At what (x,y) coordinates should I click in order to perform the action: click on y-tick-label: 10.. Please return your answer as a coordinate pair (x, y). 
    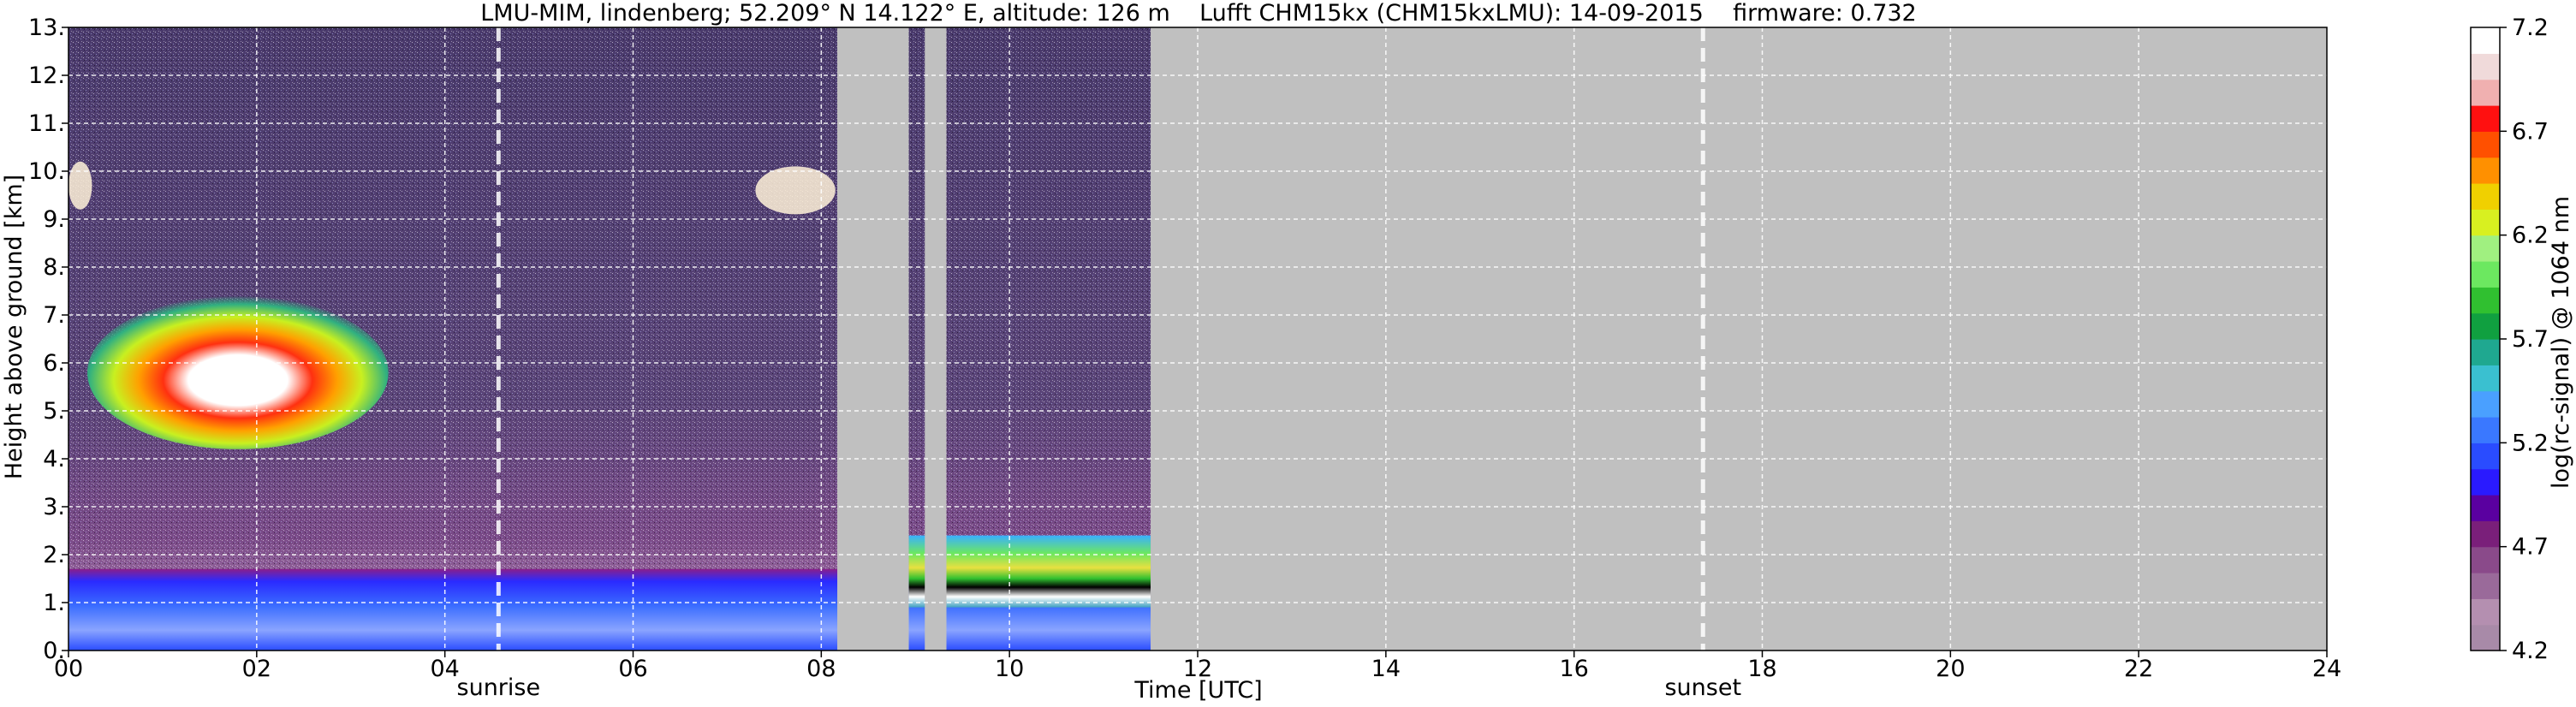
    Looking at the image, I should click on (46, 171).